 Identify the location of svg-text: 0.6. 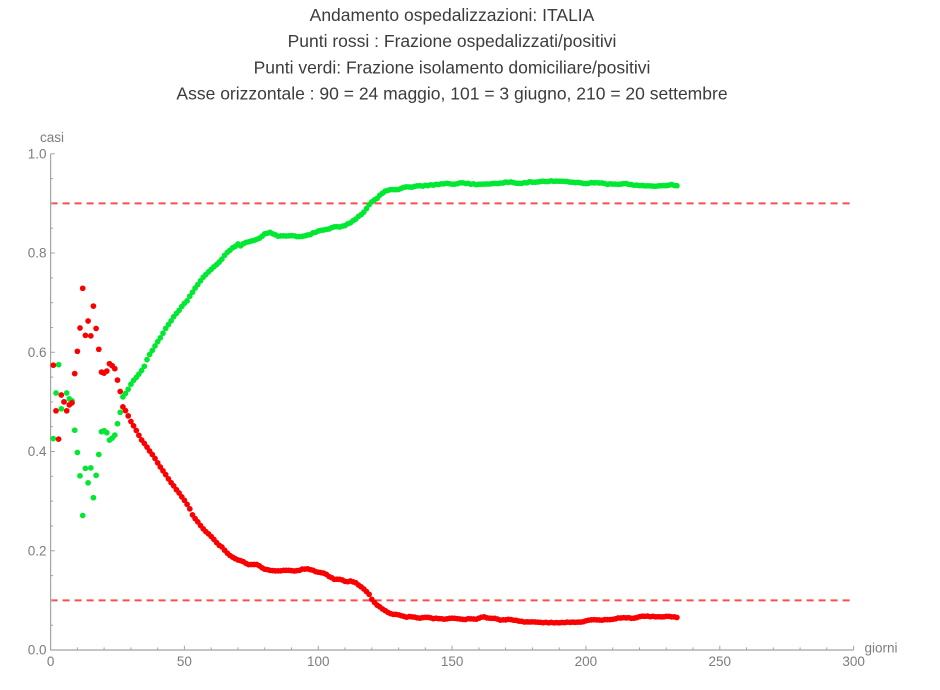
(37, 352).